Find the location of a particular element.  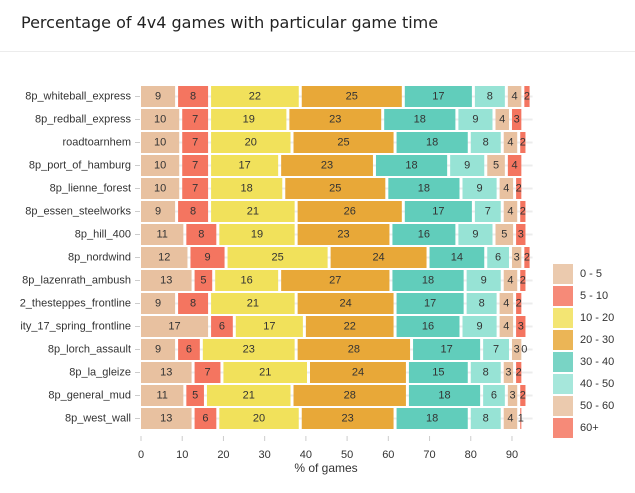

bar-value-label: 25 is located at coordinates (352, 97).